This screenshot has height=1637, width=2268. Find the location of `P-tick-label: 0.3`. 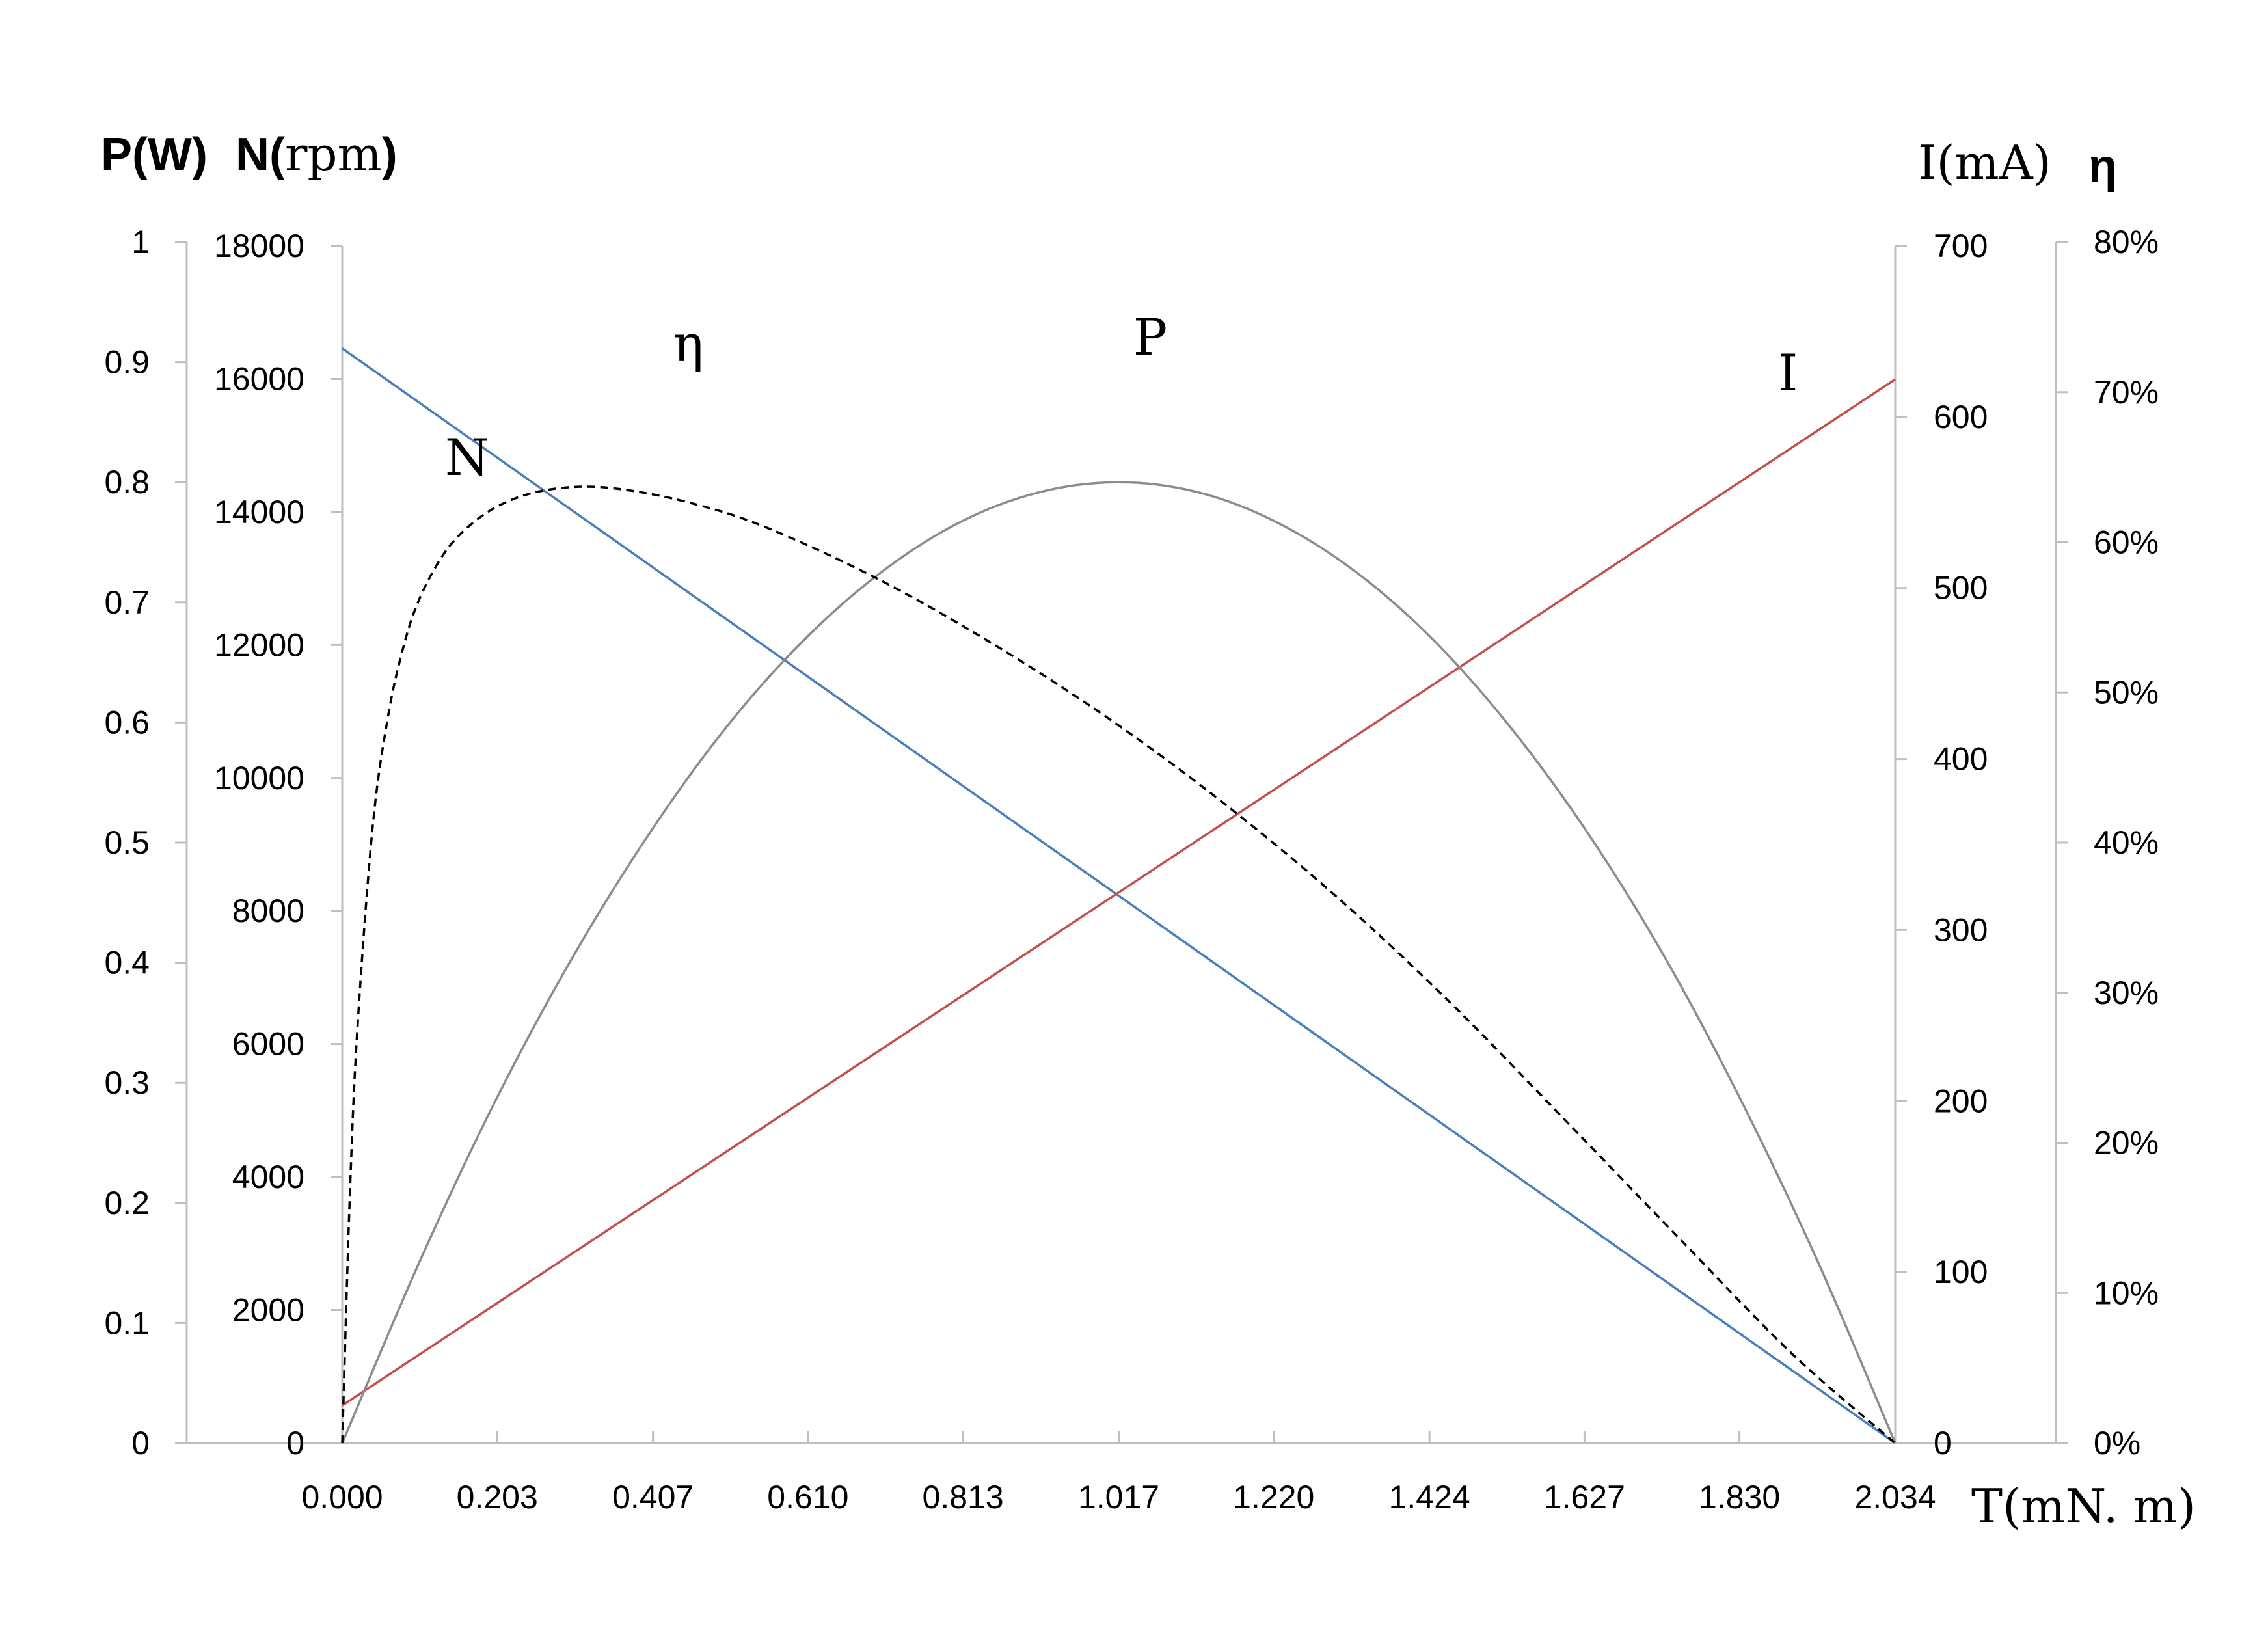

P-tick-label: 0.3 is located at coordinates (127, 1082).